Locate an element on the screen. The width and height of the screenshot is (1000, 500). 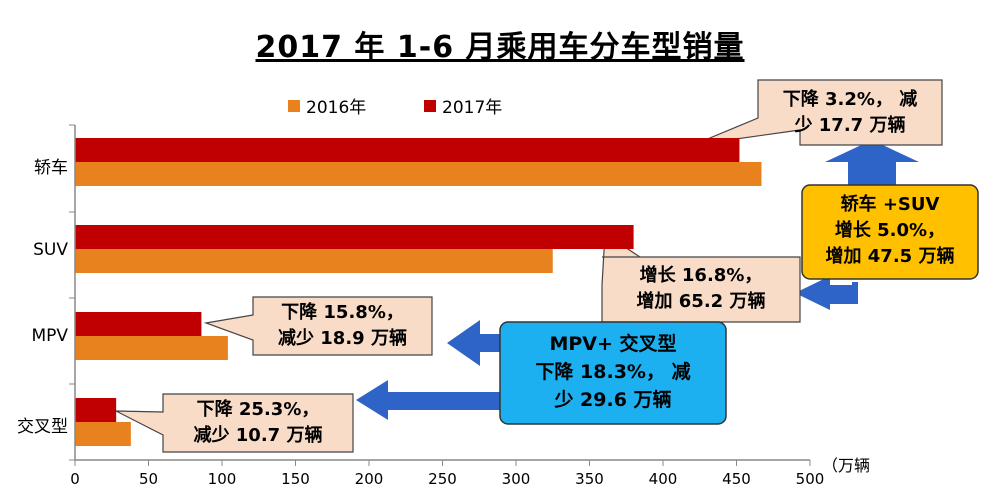
box-sedan-suv is located at coordinates (890, 232).